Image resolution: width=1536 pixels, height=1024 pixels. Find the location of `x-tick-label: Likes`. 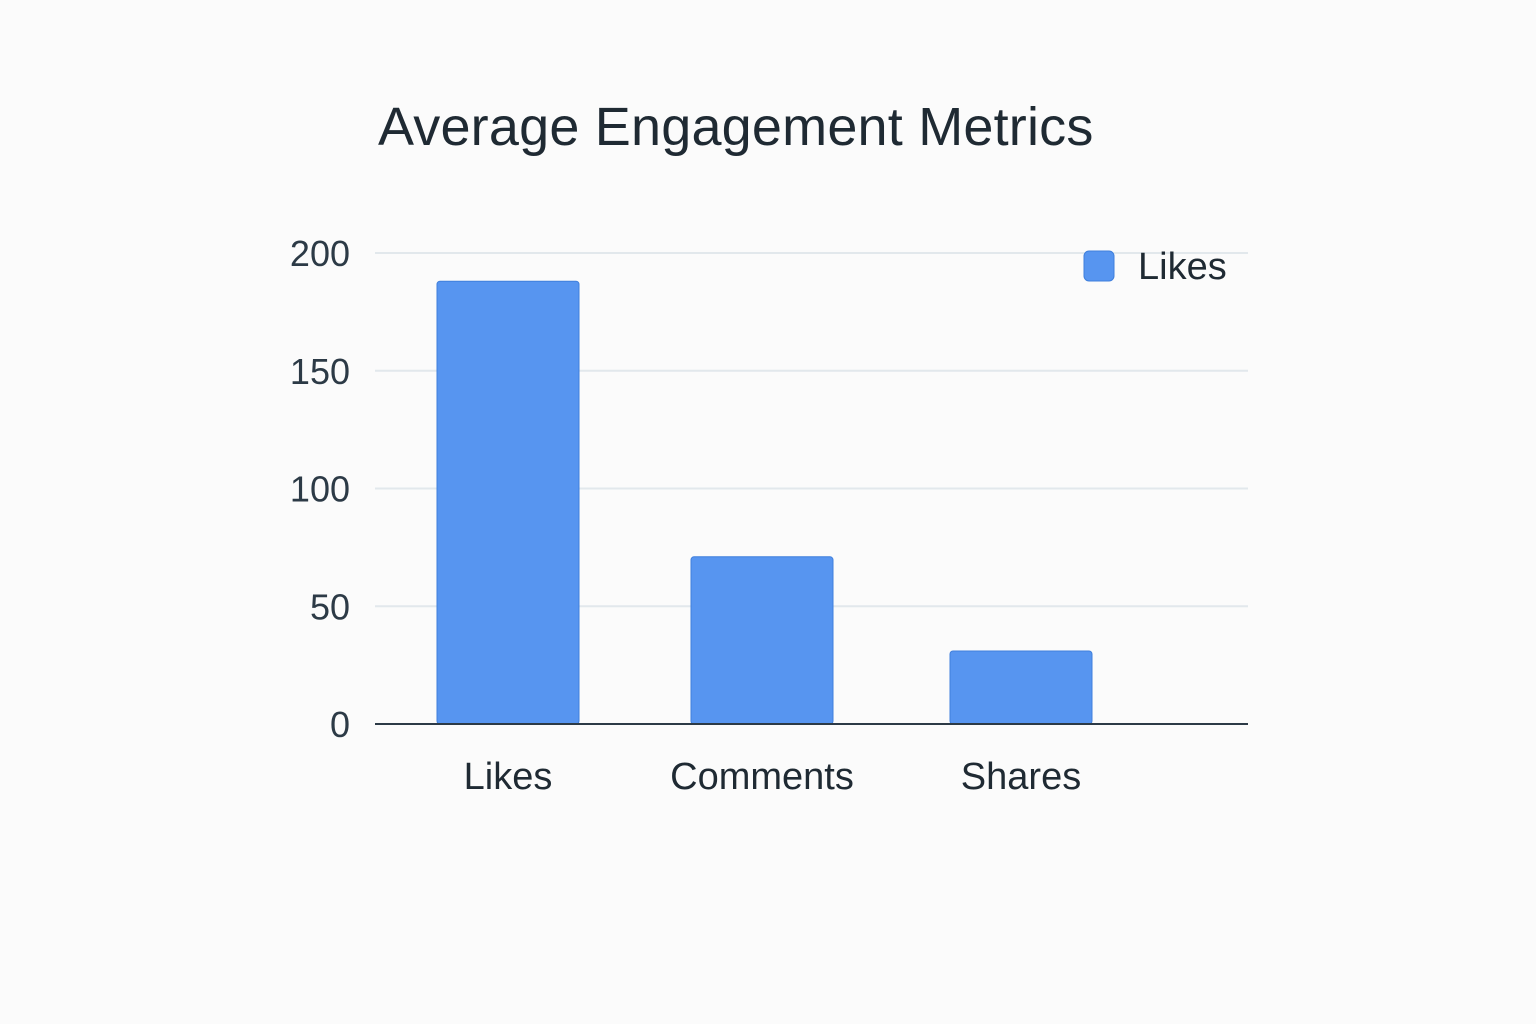

x-tick-label: Likes is located at coordinates (508, 777).